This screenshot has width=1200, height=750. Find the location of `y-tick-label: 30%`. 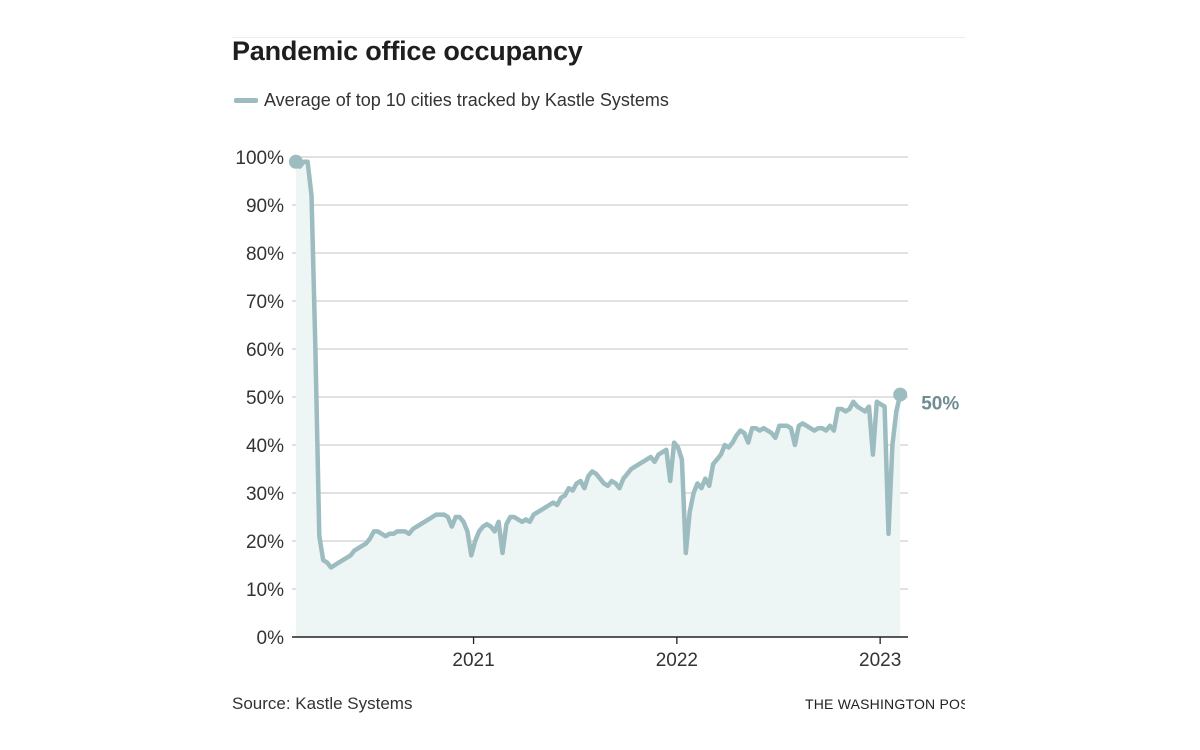

y-tick-label: 30% is located at coordinates (265, 494).